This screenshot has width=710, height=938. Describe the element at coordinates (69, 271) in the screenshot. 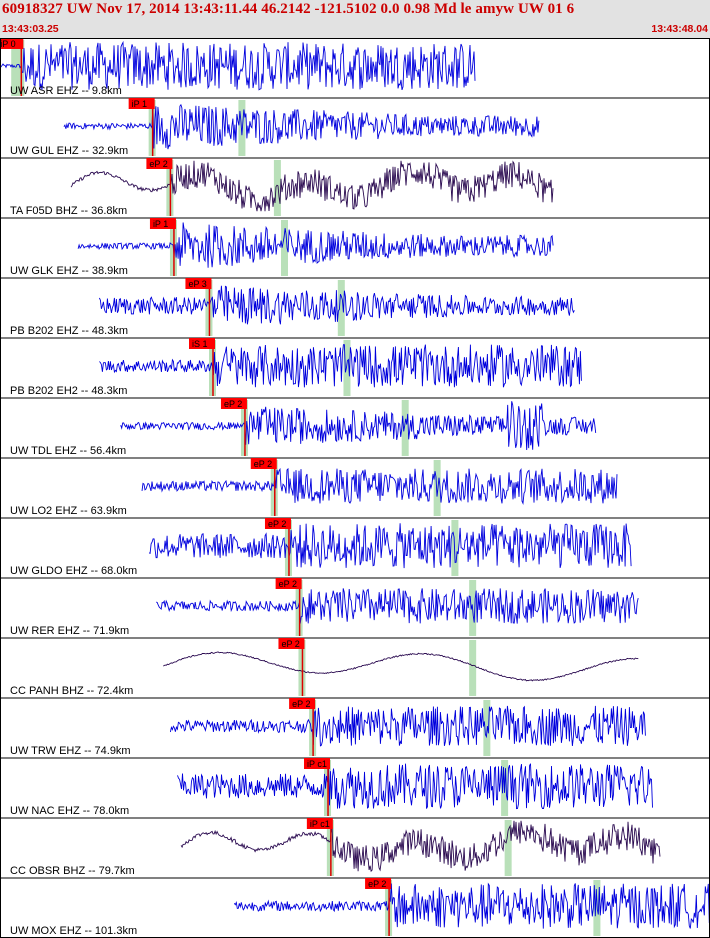

I see `station-label: UW GLK EHZ -- 38.9km` at that location.